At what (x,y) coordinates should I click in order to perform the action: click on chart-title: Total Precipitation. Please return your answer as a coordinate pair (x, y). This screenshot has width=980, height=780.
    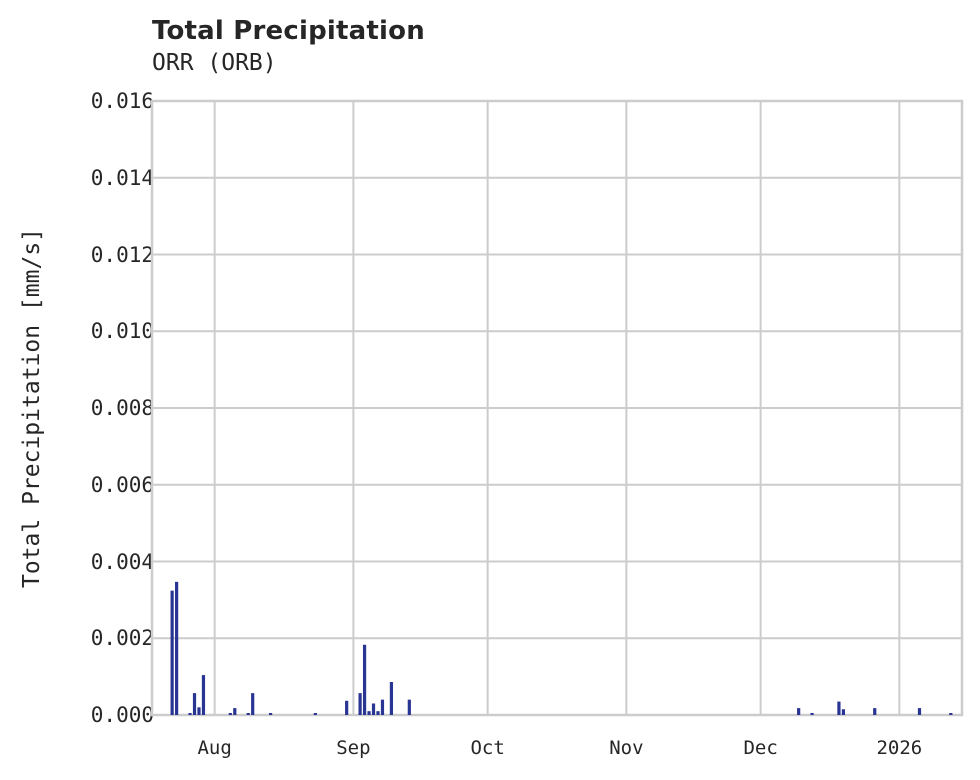
    Looking at the image, I should click on (288, 31).